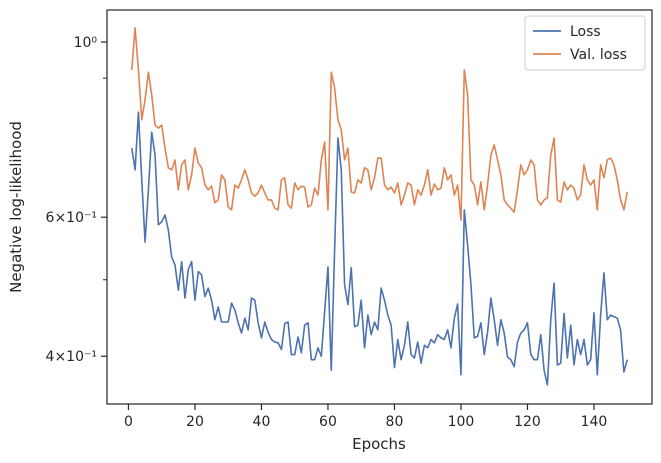 The image size is (661, 463). Describe the element at coordinates (527, 422) in the screenshot. I see `x-tick-label: 120` at that location.